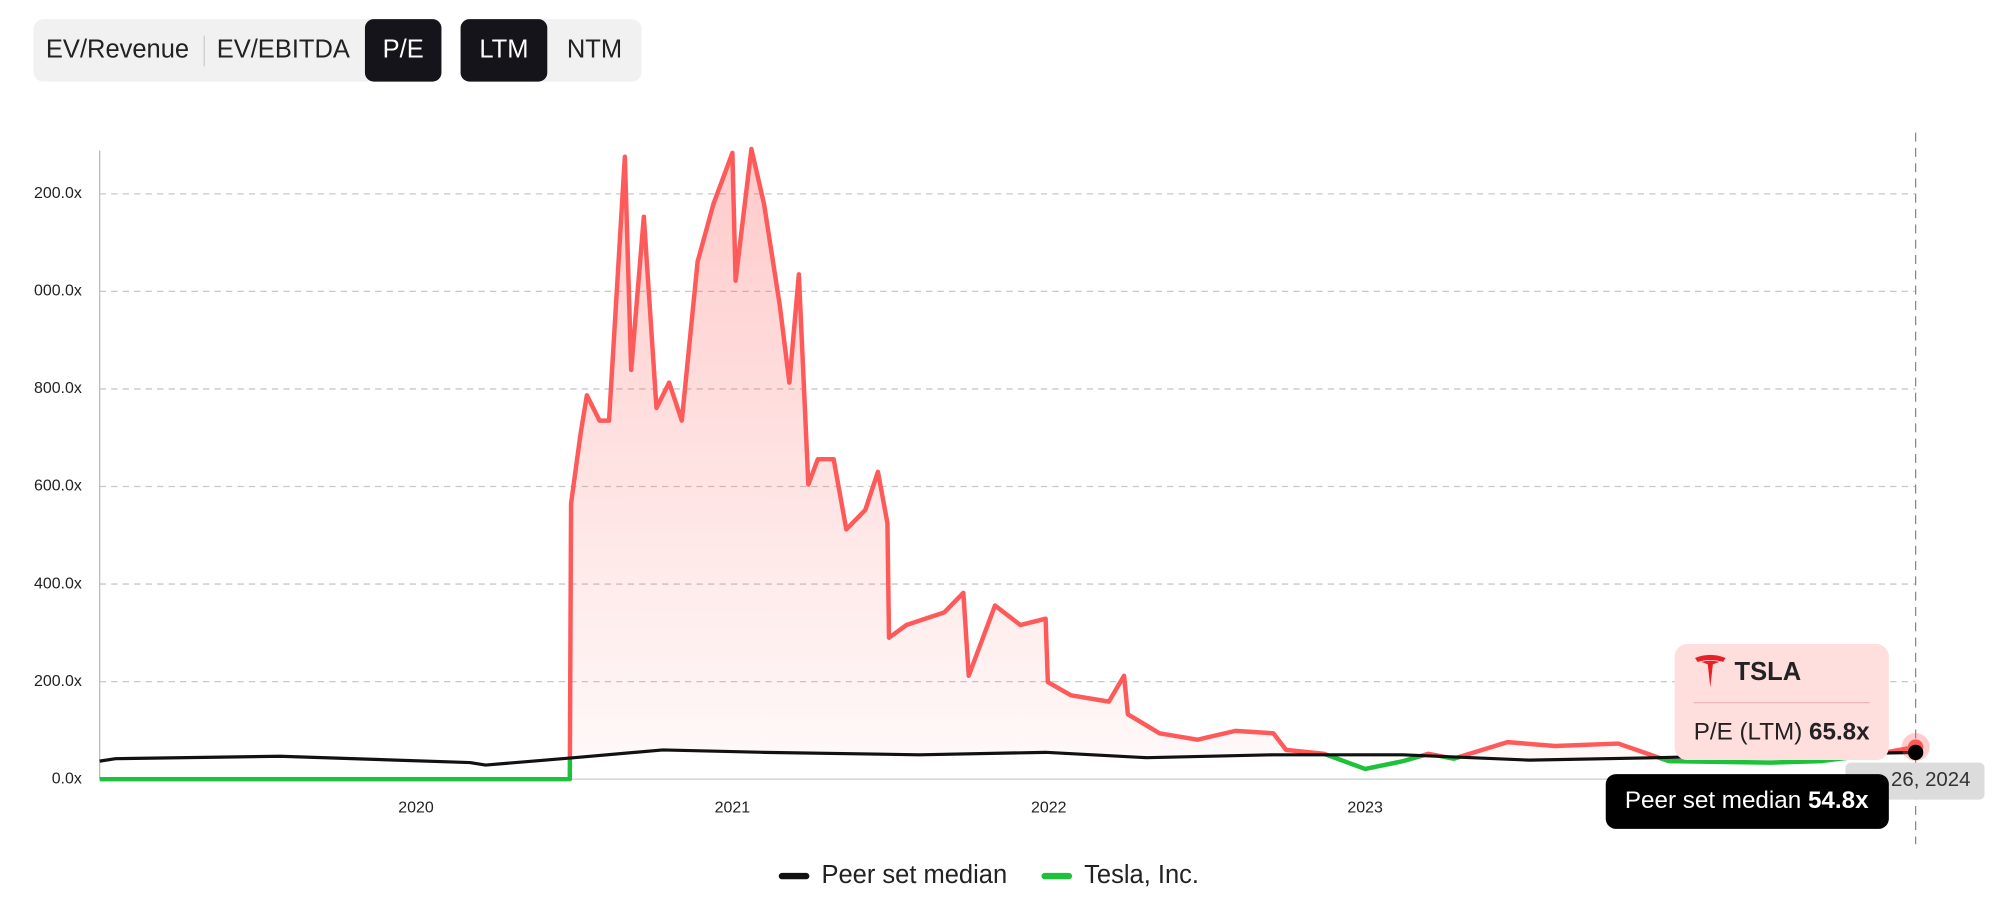 The width and height of the screenshot is (2000, 922). Describe the element at coordinates (58, 486) in the screenshot. I see `y-tick-label: 600.0x` at that location.